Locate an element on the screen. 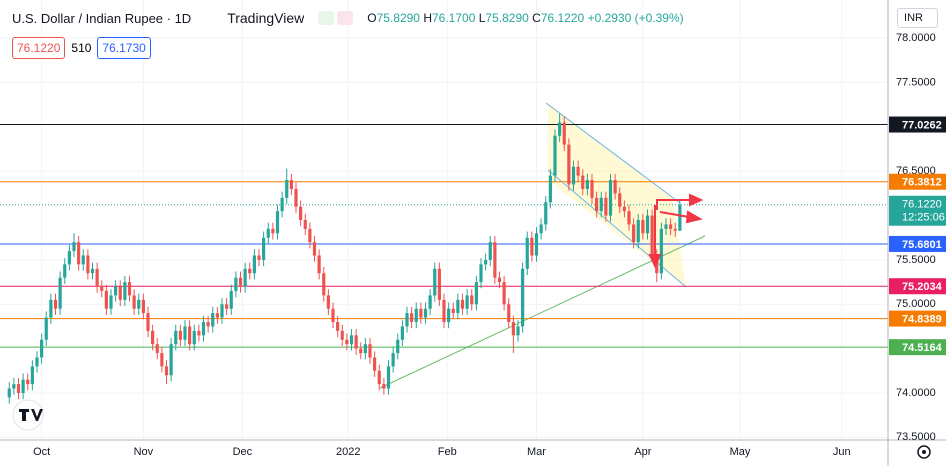  ohlc-value: 75.8290 is located at coordinates (398, 18).